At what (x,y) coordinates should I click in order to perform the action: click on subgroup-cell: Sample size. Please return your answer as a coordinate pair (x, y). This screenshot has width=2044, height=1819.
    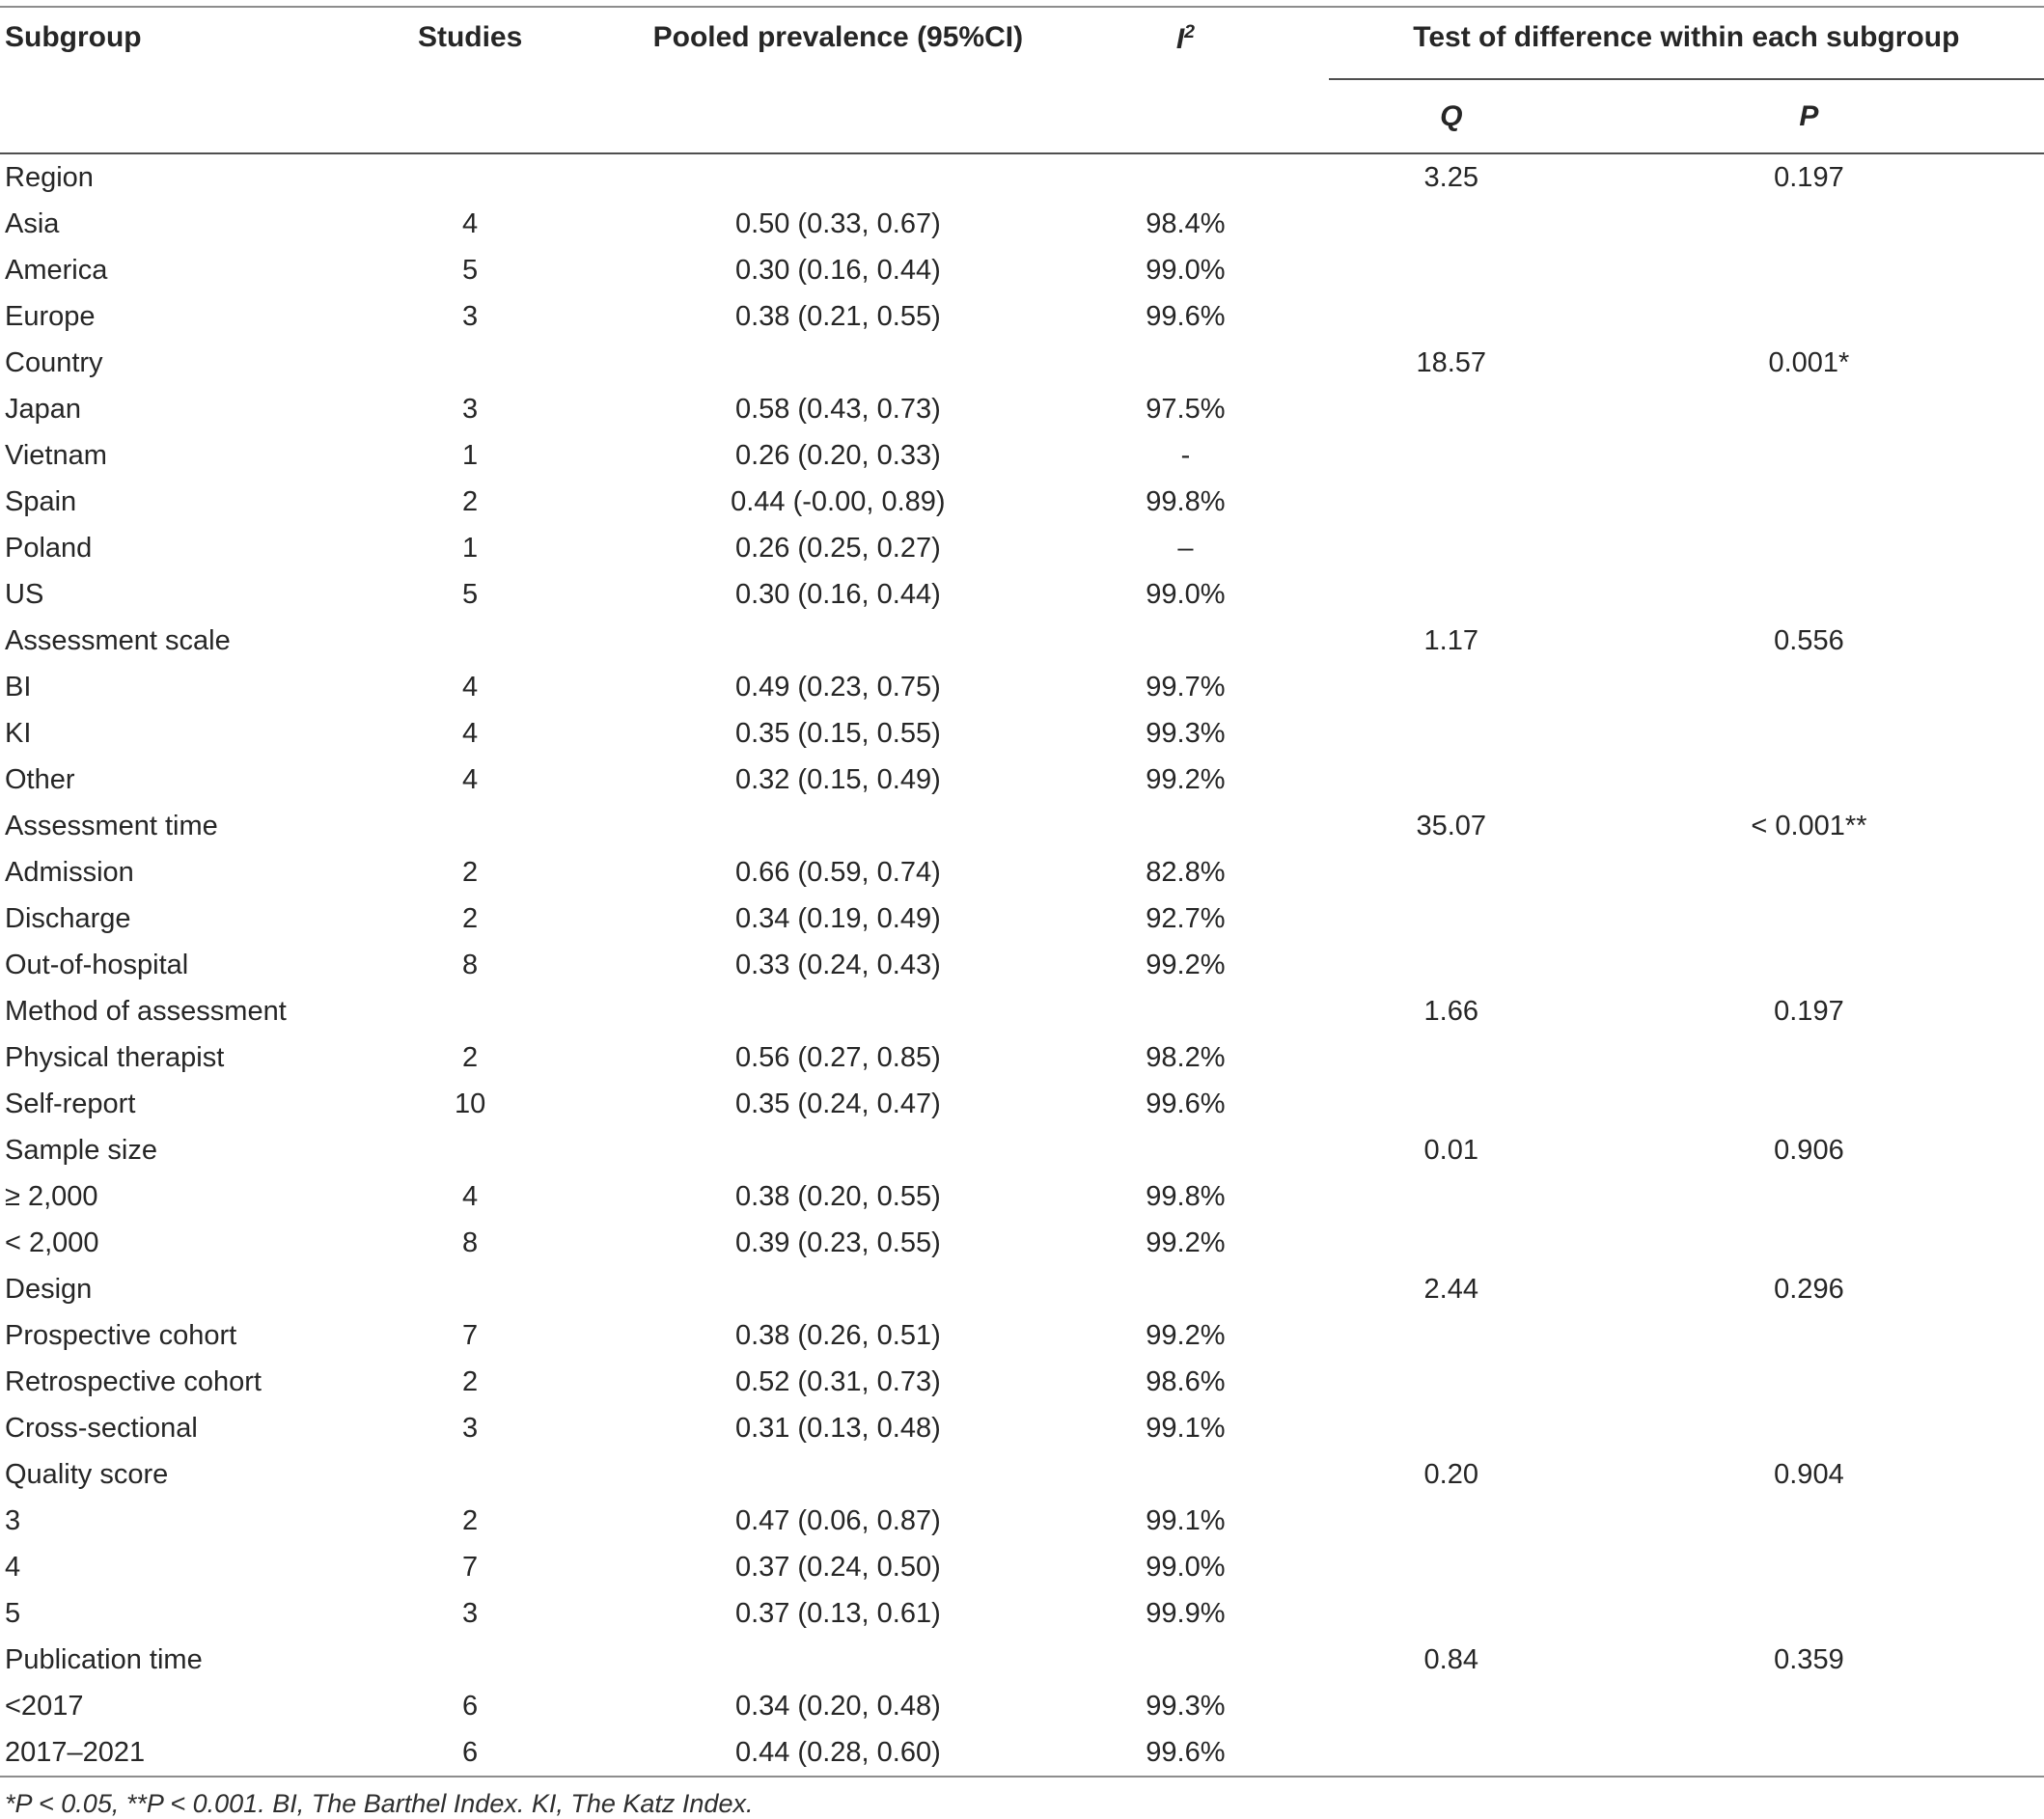
    Looking at the image, I should click on (81, 1150).